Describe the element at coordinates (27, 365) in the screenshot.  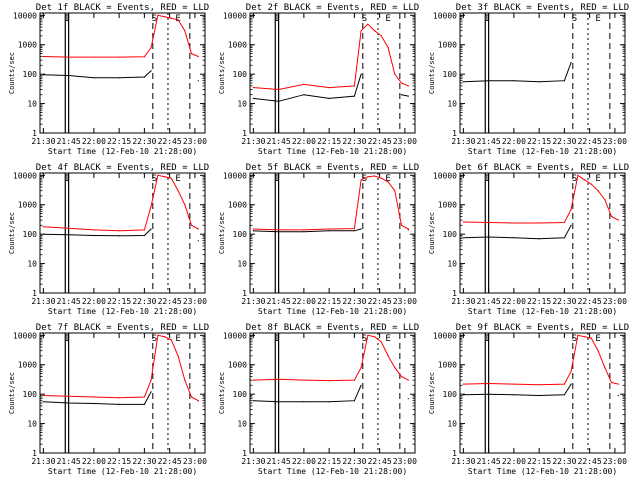
I see `y-tick-label: 1000` at that location.